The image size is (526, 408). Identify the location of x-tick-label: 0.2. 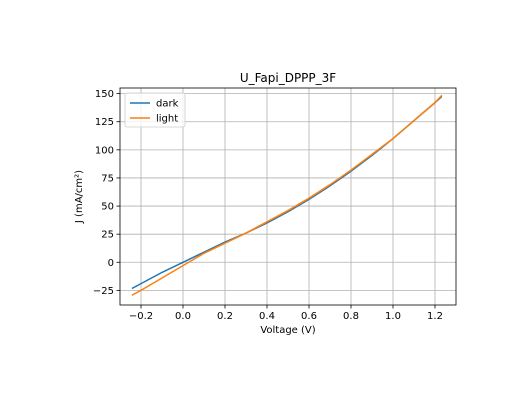
(225, 316).